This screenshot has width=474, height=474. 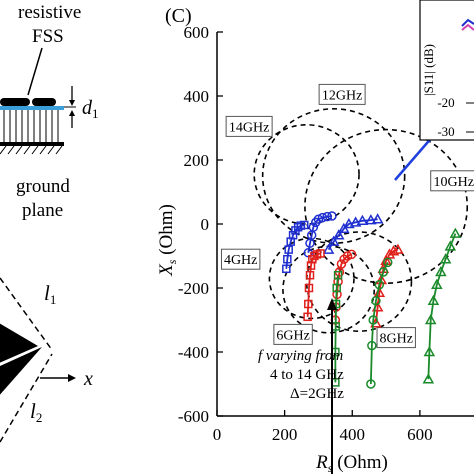 I want to click on circle-label: 14GHz, so click(x=249, y=126).